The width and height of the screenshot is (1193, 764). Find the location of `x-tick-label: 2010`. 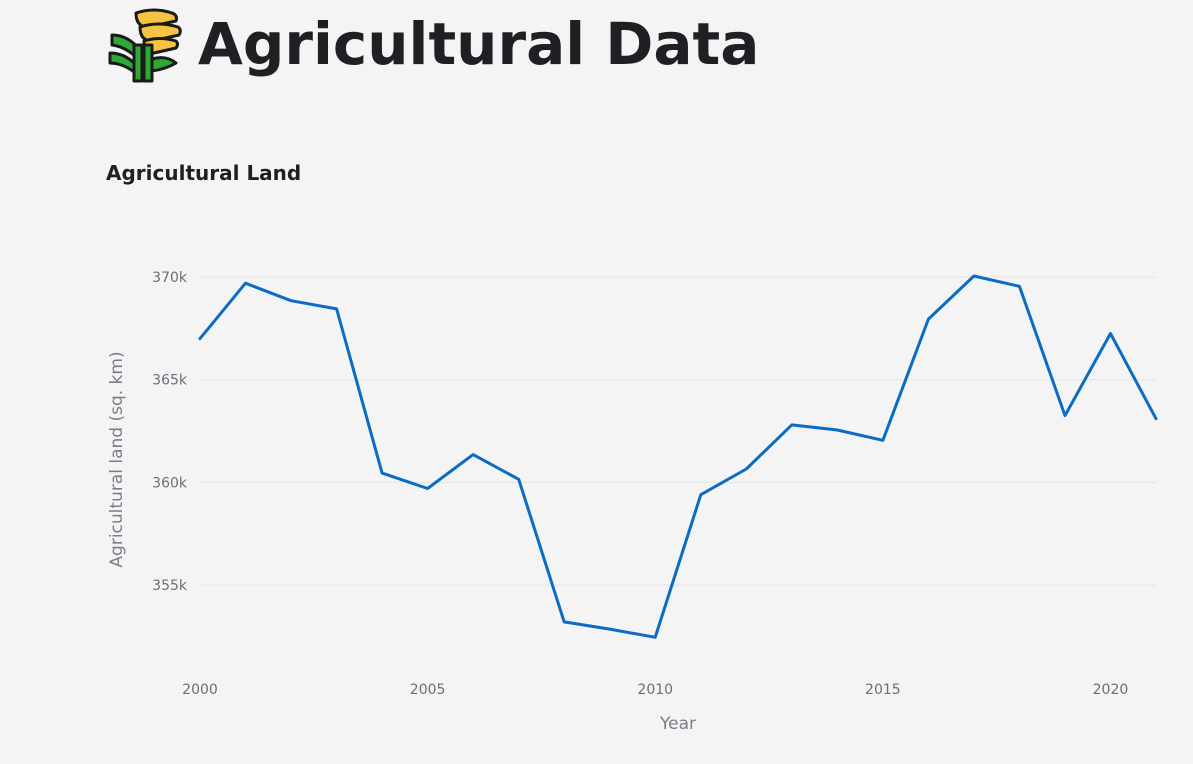

x-tick-label: 2010 is located at coordinates (655, 690).